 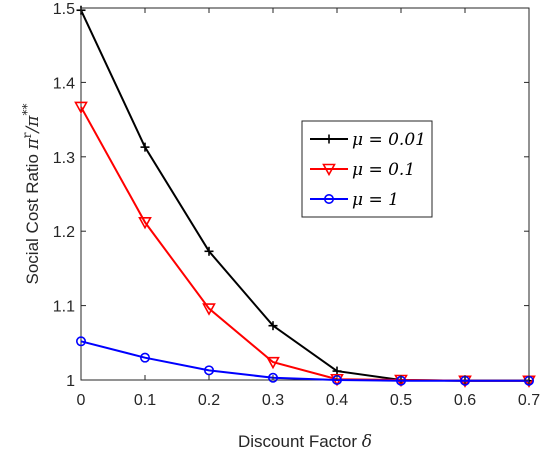 I want to click on x-tick-label: 0.7, so click(x=529, y=400).